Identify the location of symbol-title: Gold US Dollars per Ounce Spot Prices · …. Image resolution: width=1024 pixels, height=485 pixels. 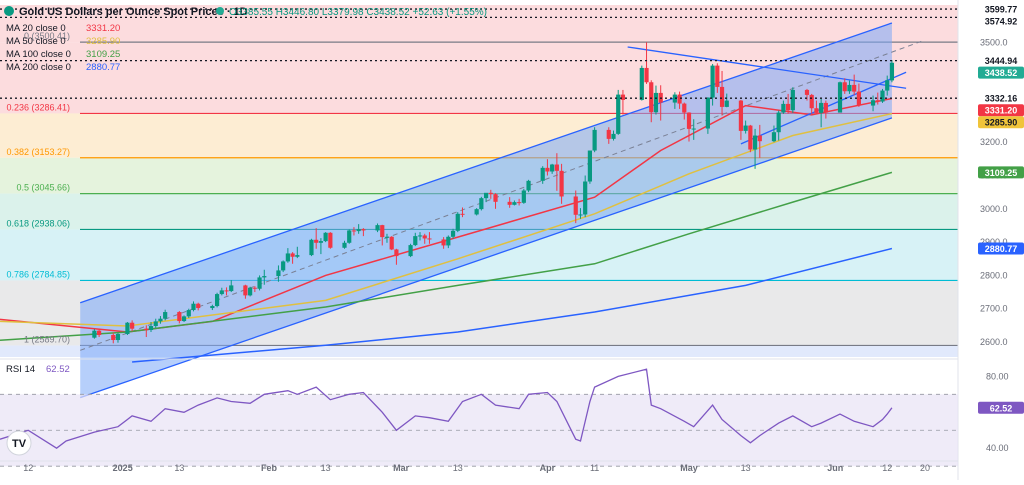
(133, 12).